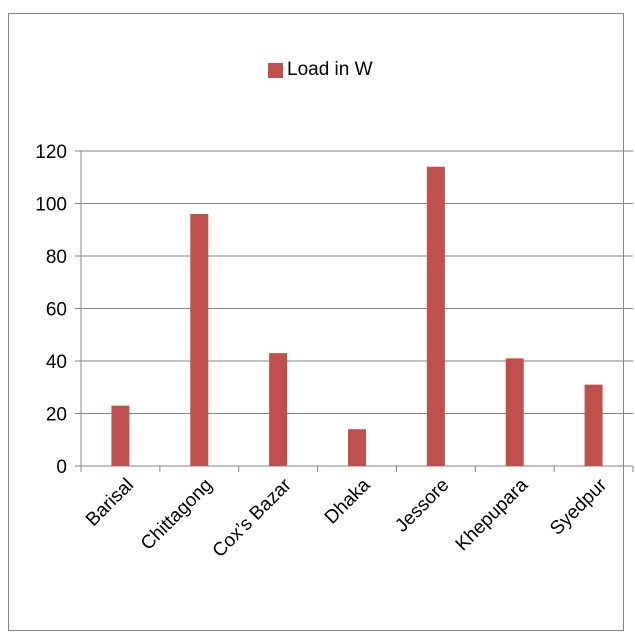 This screenshot has width=635, height=639. I want to click on x-category-label: Chittagong, so click(177, 515).